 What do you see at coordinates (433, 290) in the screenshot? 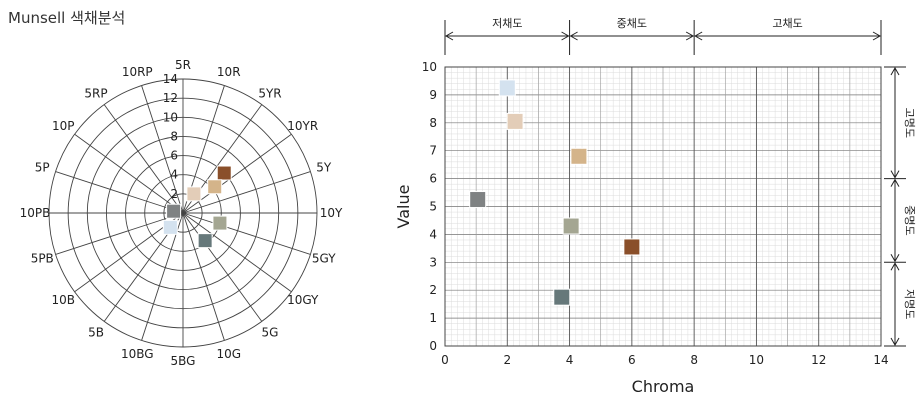
I see `y-tick-2: 2` at bounding box center [433, 290].